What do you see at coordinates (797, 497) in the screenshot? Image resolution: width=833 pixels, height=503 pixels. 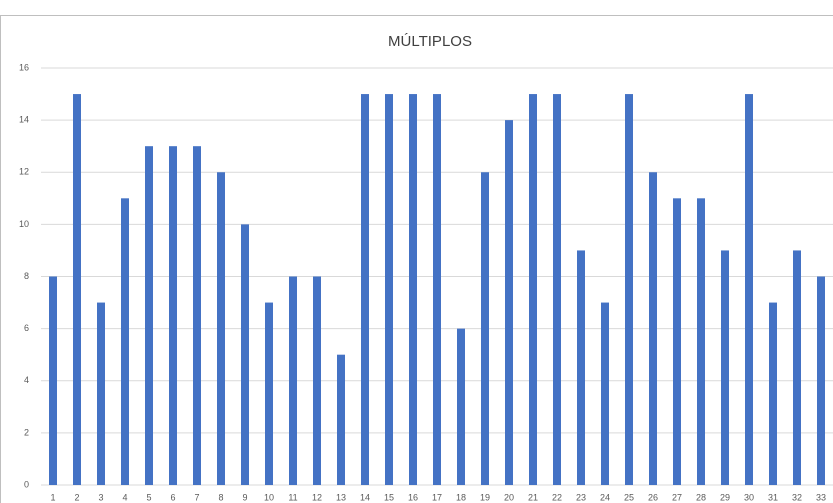 I see `x-tick-label: 32` at bounding box center [797, 497].